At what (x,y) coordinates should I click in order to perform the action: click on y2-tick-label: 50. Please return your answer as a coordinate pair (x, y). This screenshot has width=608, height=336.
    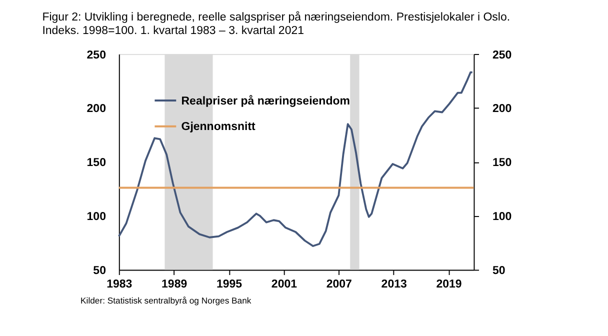
    Looking at the image, I should click on (99, 271).